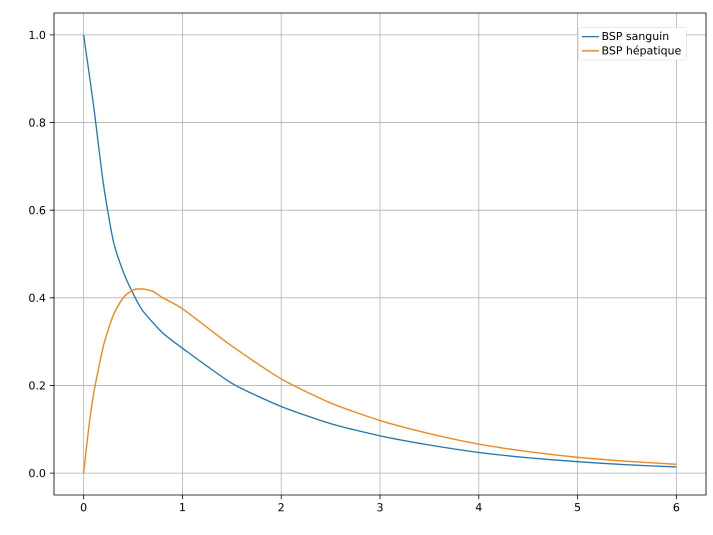 The width and height of the screenshot is (713, 535). I want to click on y-tick-label: 0.8, so click(37, 122).